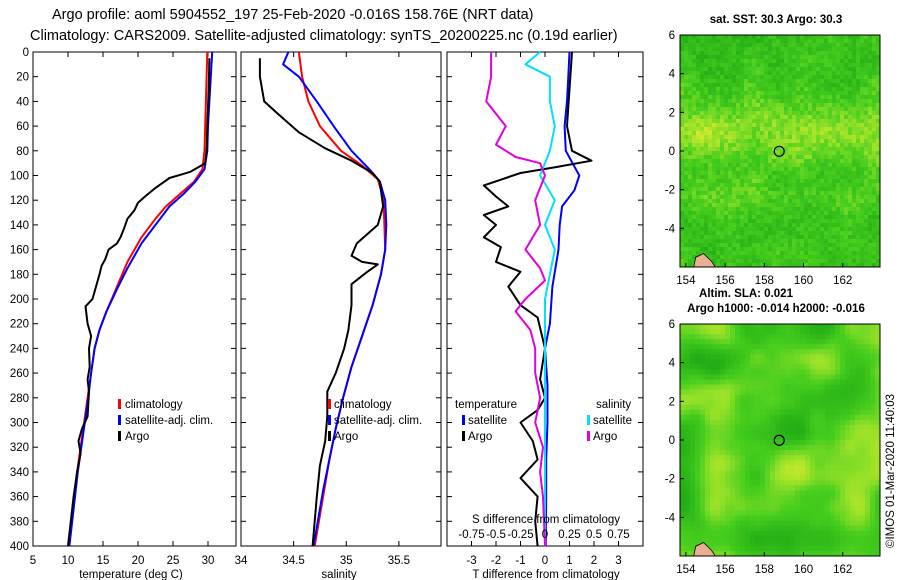 The image size is (900, 580). Describe the element at coordinates (208, 561) in the screenshot. I see `x-tick-label: 30` at that location.